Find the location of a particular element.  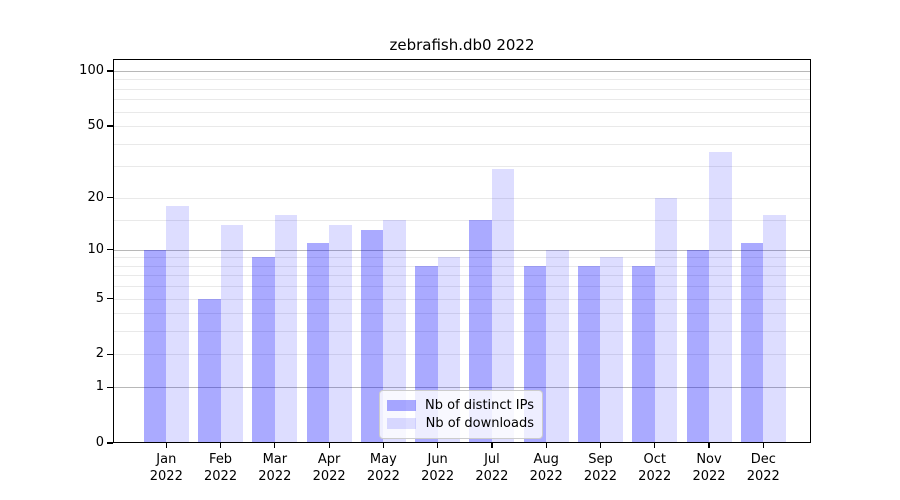

bar-downloads-feb is located at coordinates (232, 333).